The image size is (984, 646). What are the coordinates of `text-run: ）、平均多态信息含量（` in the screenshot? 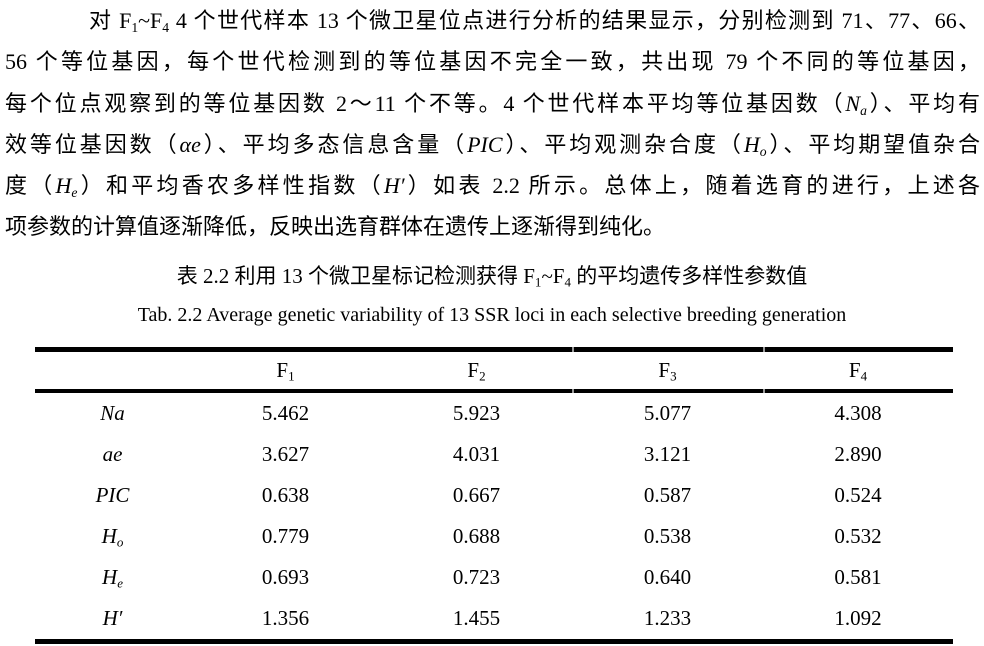 It's located at (334, 144).